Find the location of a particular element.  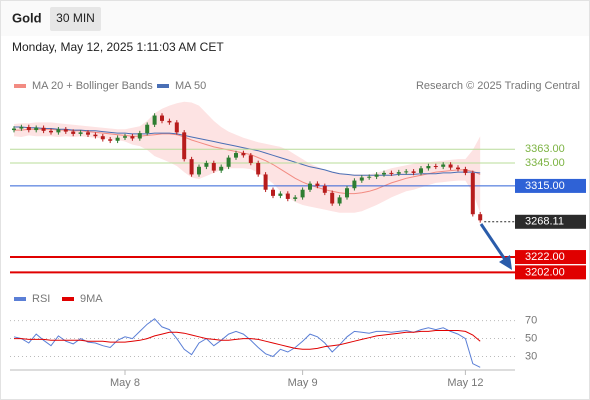

y-tick-label: 70 is located at coordinates (531, 320).